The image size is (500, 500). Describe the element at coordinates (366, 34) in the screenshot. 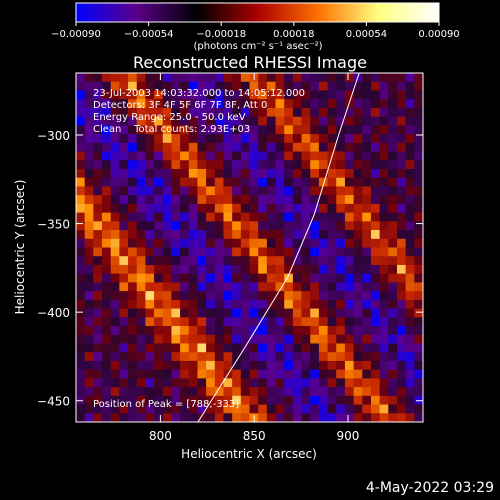

I see `colorbar-tick-label: 0.00054` at that location.